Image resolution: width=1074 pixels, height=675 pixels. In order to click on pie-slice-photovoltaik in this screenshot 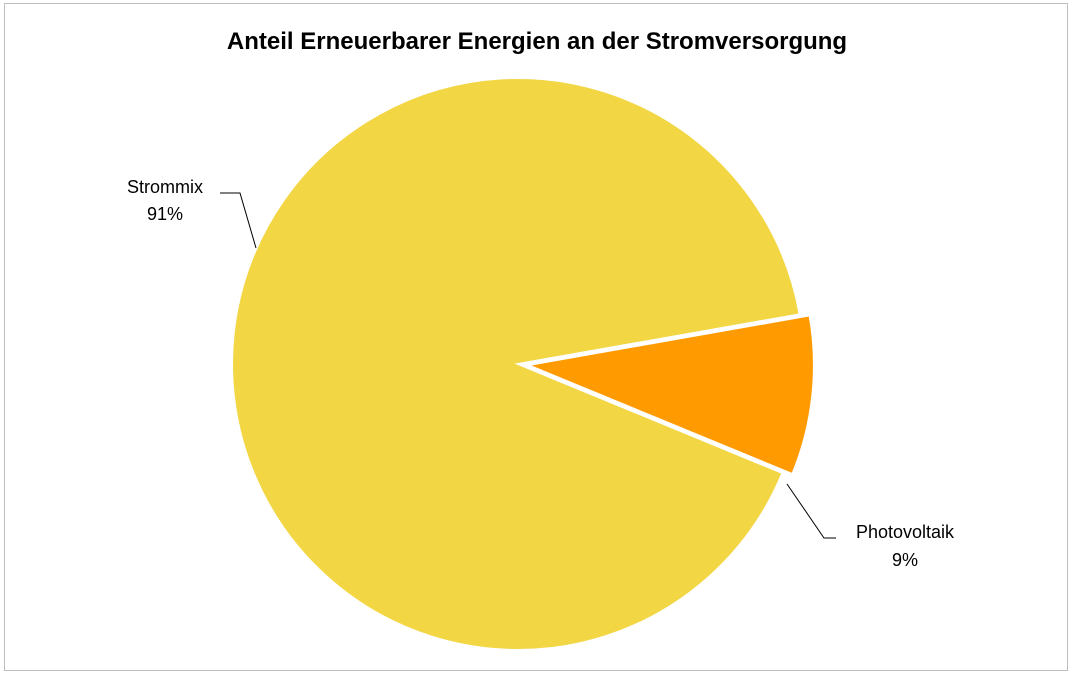, I will do `click(669, 395)`.